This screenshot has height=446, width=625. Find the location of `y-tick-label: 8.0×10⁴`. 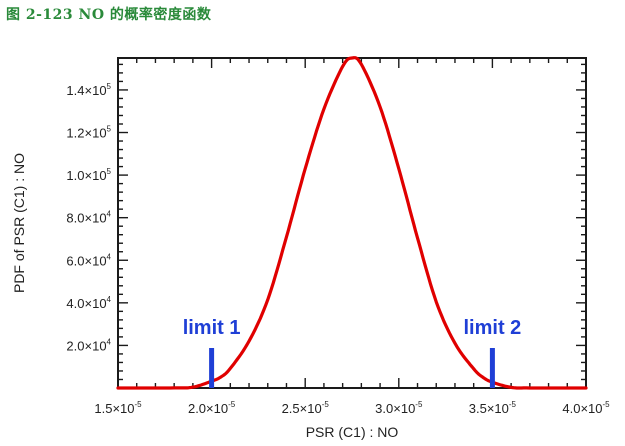

y-tick-label: 8.0×10⁴ is located at coordinates (88, 218).